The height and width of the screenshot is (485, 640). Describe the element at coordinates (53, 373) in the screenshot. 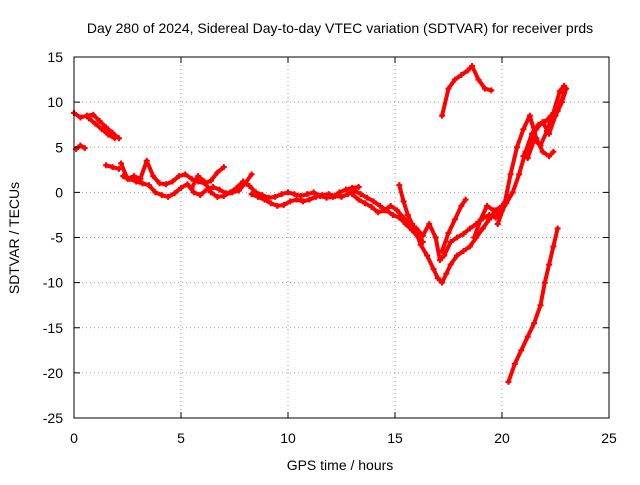

I see `y-tick-label: -20` at that location.